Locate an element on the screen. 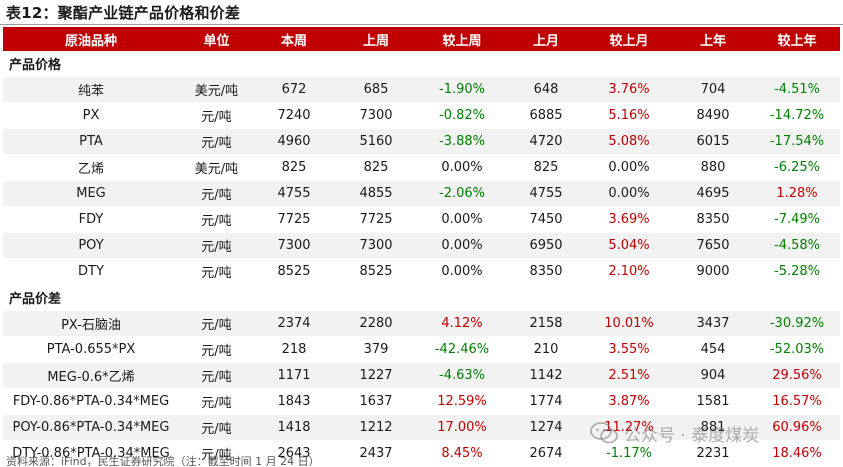 The image size is (843, 467). mom-change-cell: 2.51% is located at coordinates (629, 375).